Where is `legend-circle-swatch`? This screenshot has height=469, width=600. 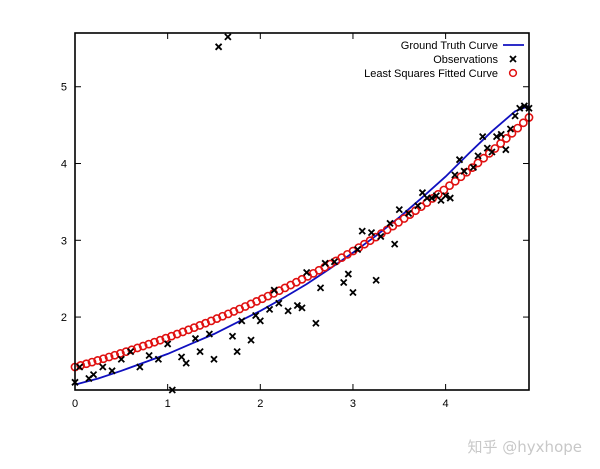
legend-circle-swatch is located at coordinates (513, 73).